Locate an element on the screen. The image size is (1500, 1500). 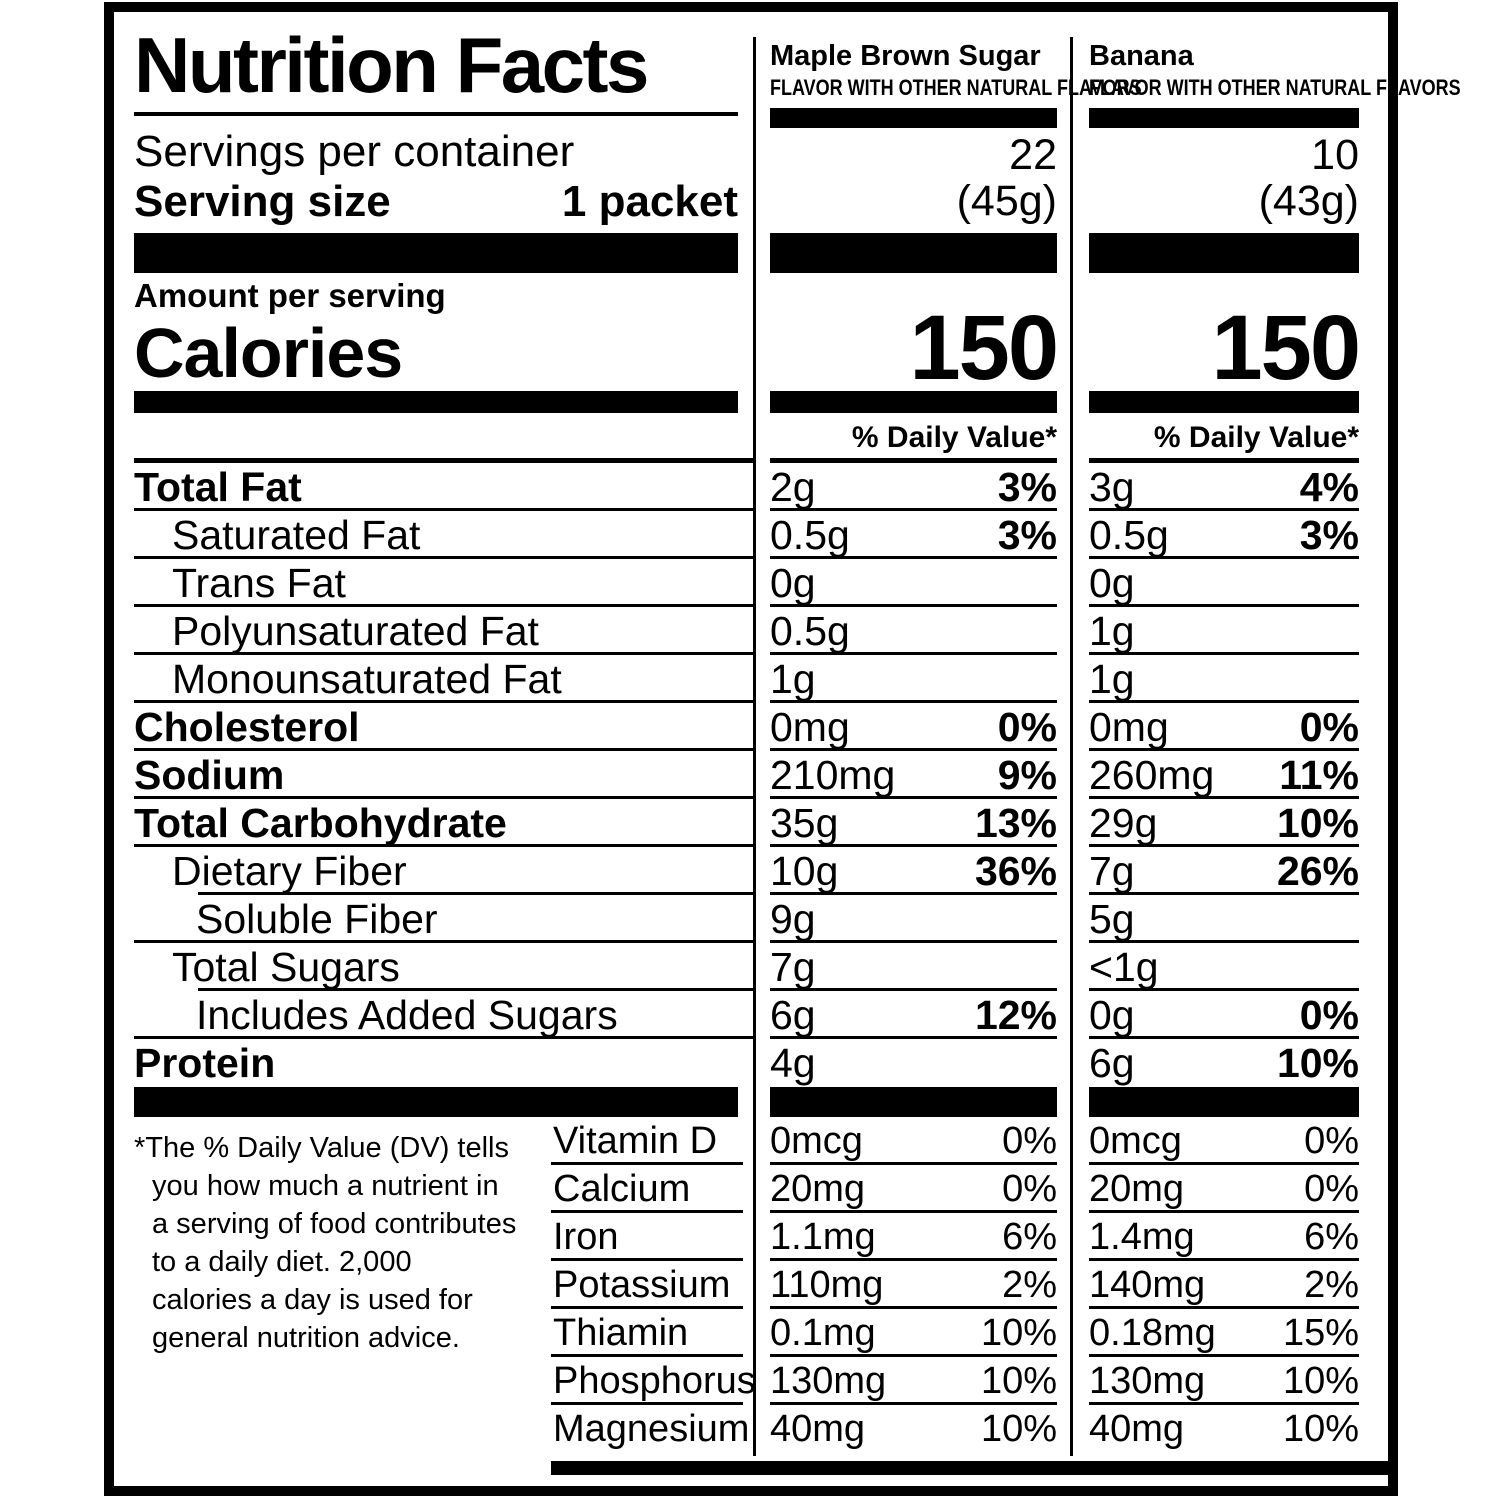
amount: 10g is located at coordinates (804, 870).